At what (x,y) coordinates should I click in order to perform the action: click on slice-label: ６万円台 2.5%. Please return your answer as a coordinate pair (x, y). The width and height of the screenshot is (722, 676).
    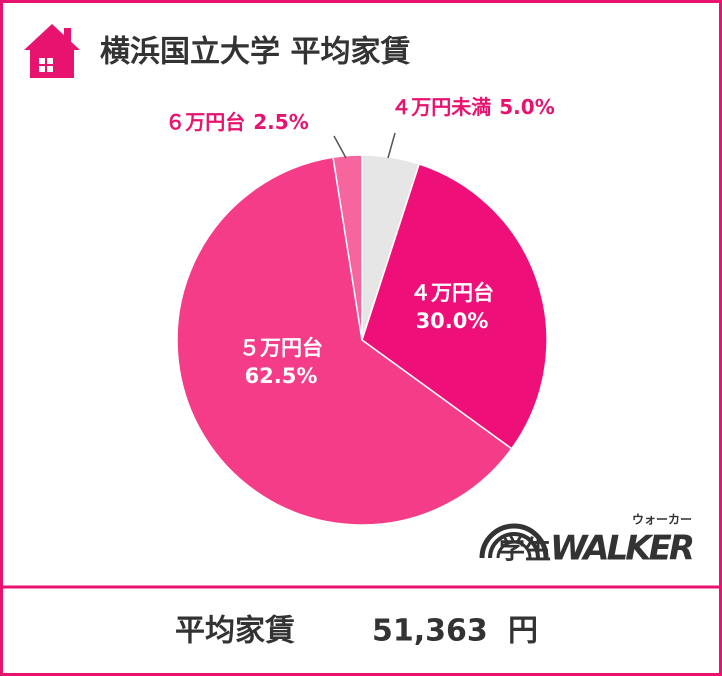
    Looking at the image, I should click on (236, 122).